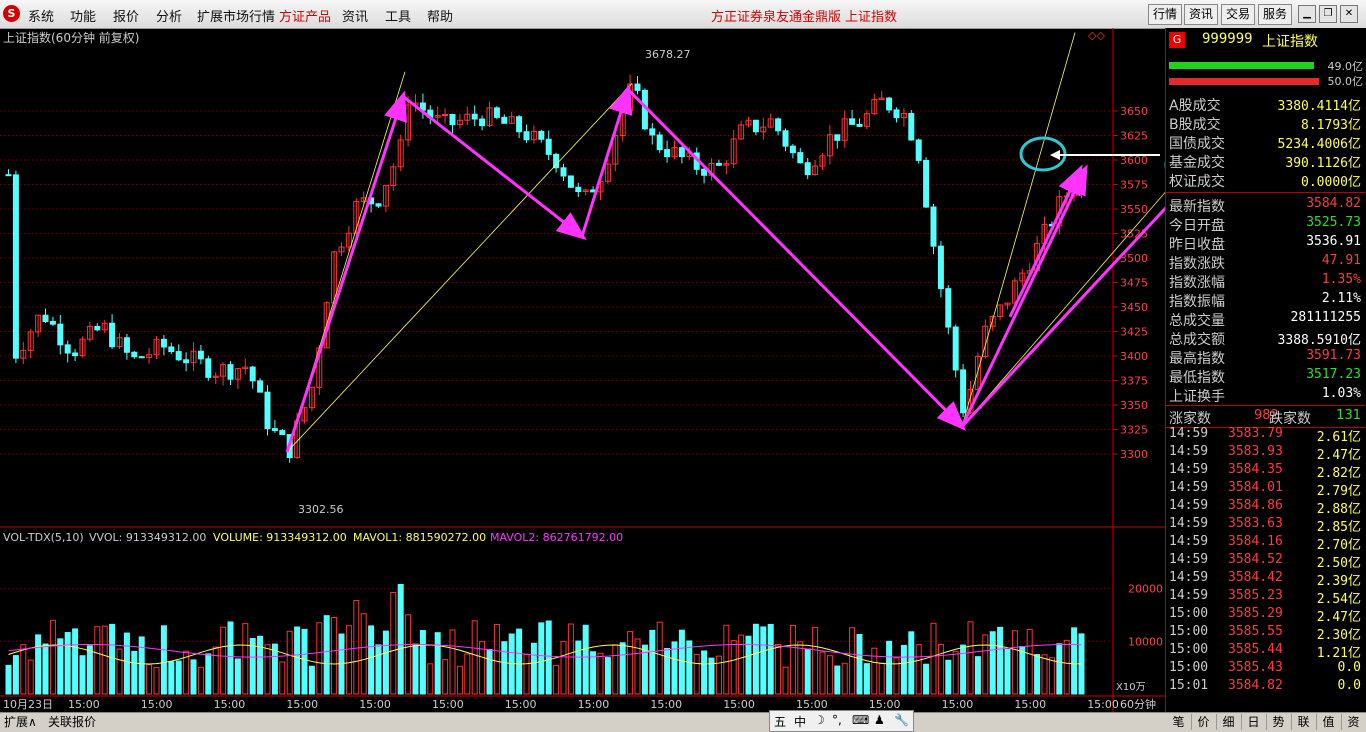 This screenshot has height=732, width=1366. Describe the element at coordinates (1338, 491) in the screenshot. I see `tick-amount: 2.79亿` at that location.